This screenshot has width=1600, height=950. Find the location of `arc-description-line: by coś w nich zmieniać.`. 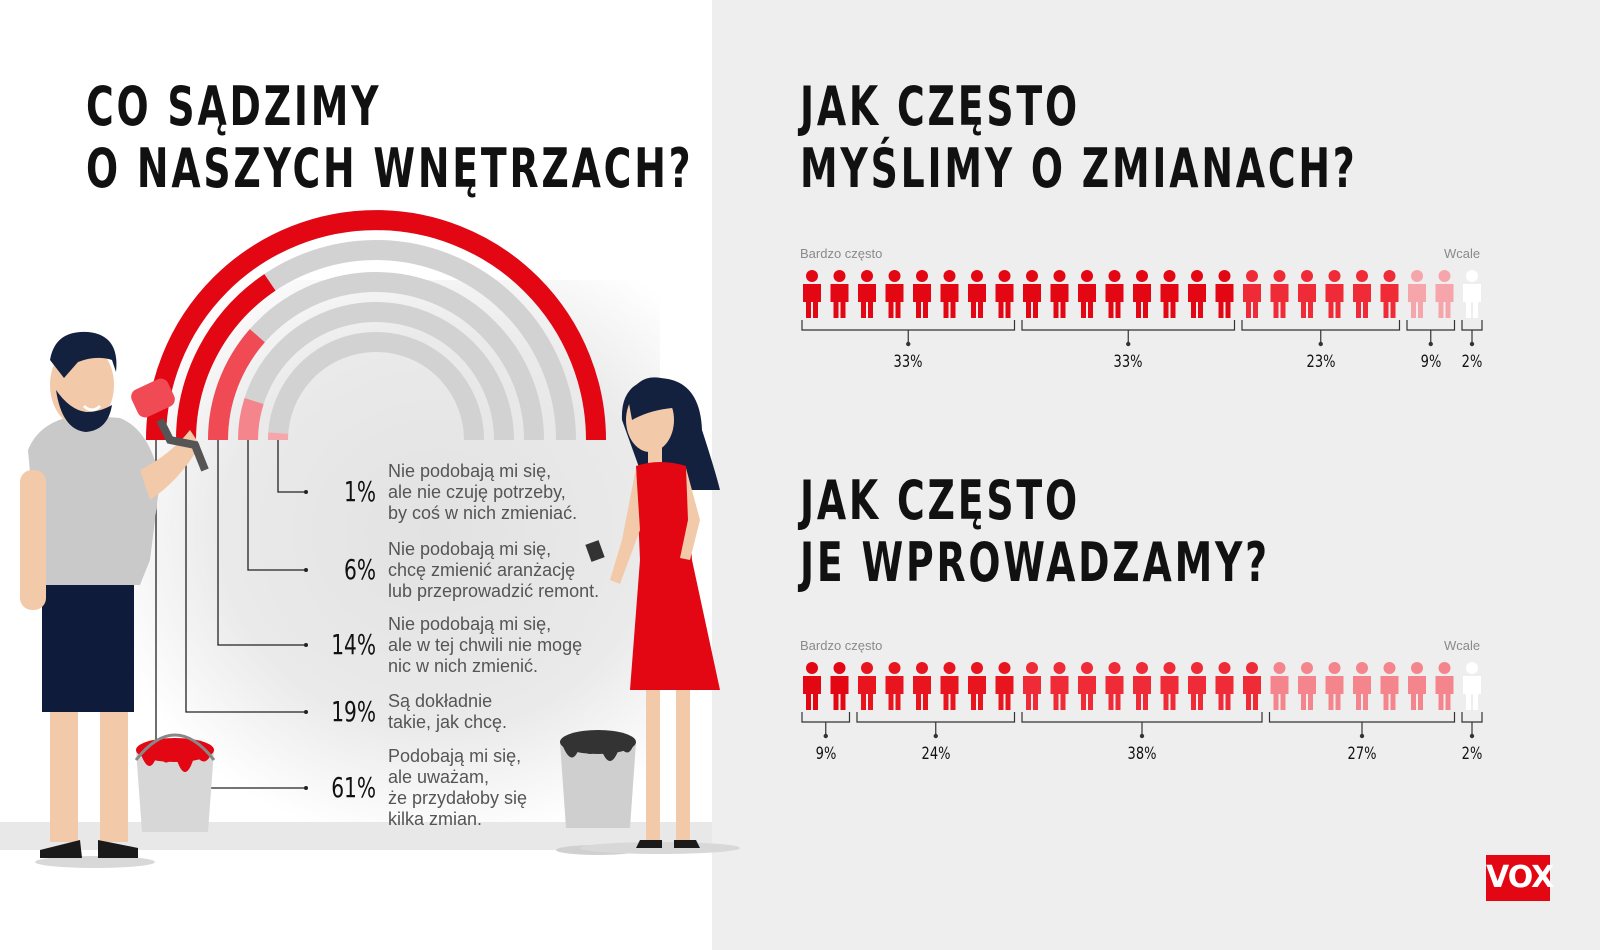

arc-description-line: by coś w nich zmieniać. is located at coordinates (483, 512).